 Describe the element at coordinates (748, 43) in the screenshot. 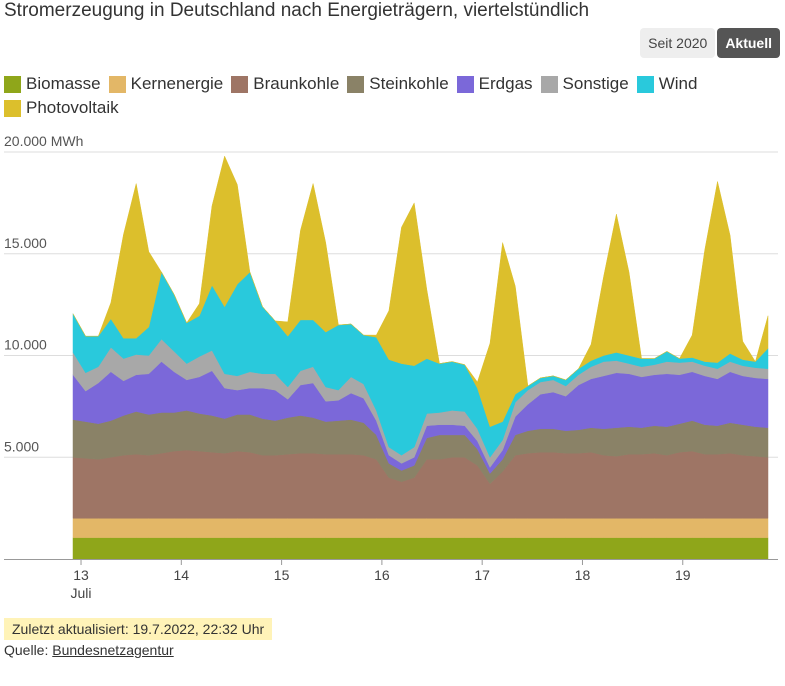

I see `current-button: Aktuell` at that location.